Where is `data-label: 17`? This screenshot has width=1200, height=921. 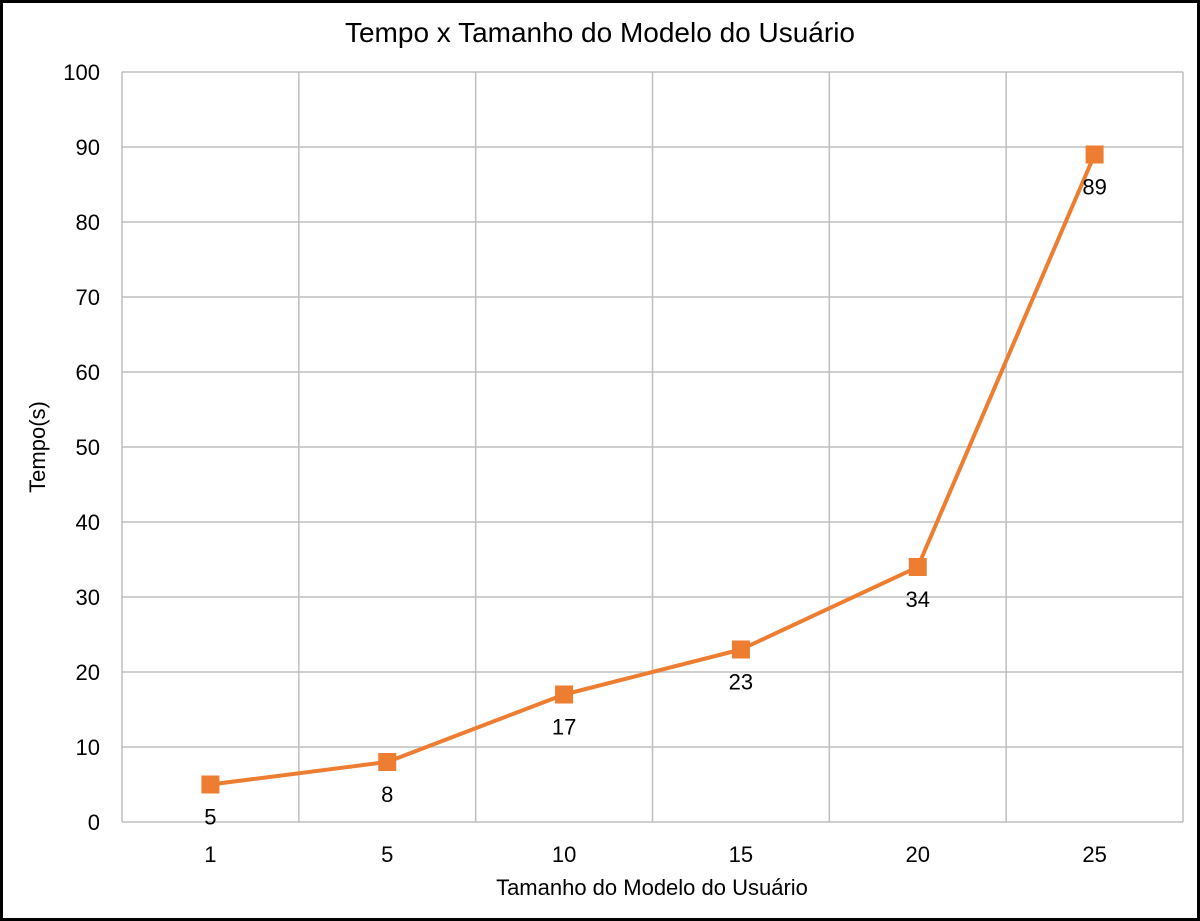 data-label: 17 is located at coordinates (564, 727).